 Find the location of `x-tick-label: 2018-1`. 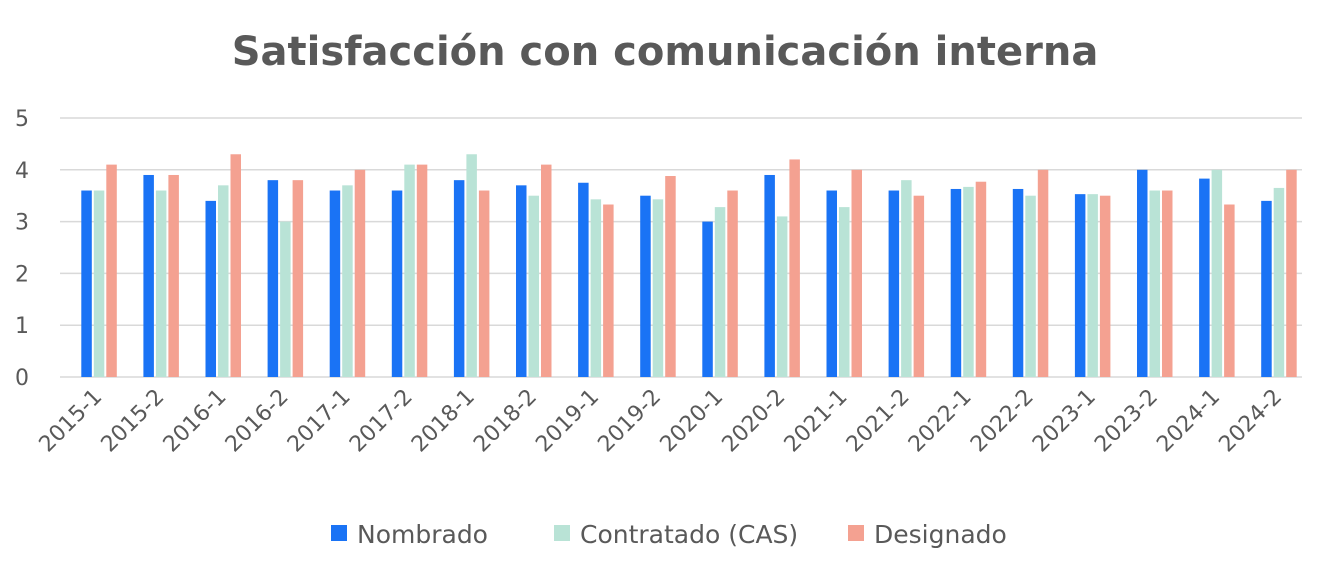

x-tick-label: 2018-1 is located at coordinates (443, 421).